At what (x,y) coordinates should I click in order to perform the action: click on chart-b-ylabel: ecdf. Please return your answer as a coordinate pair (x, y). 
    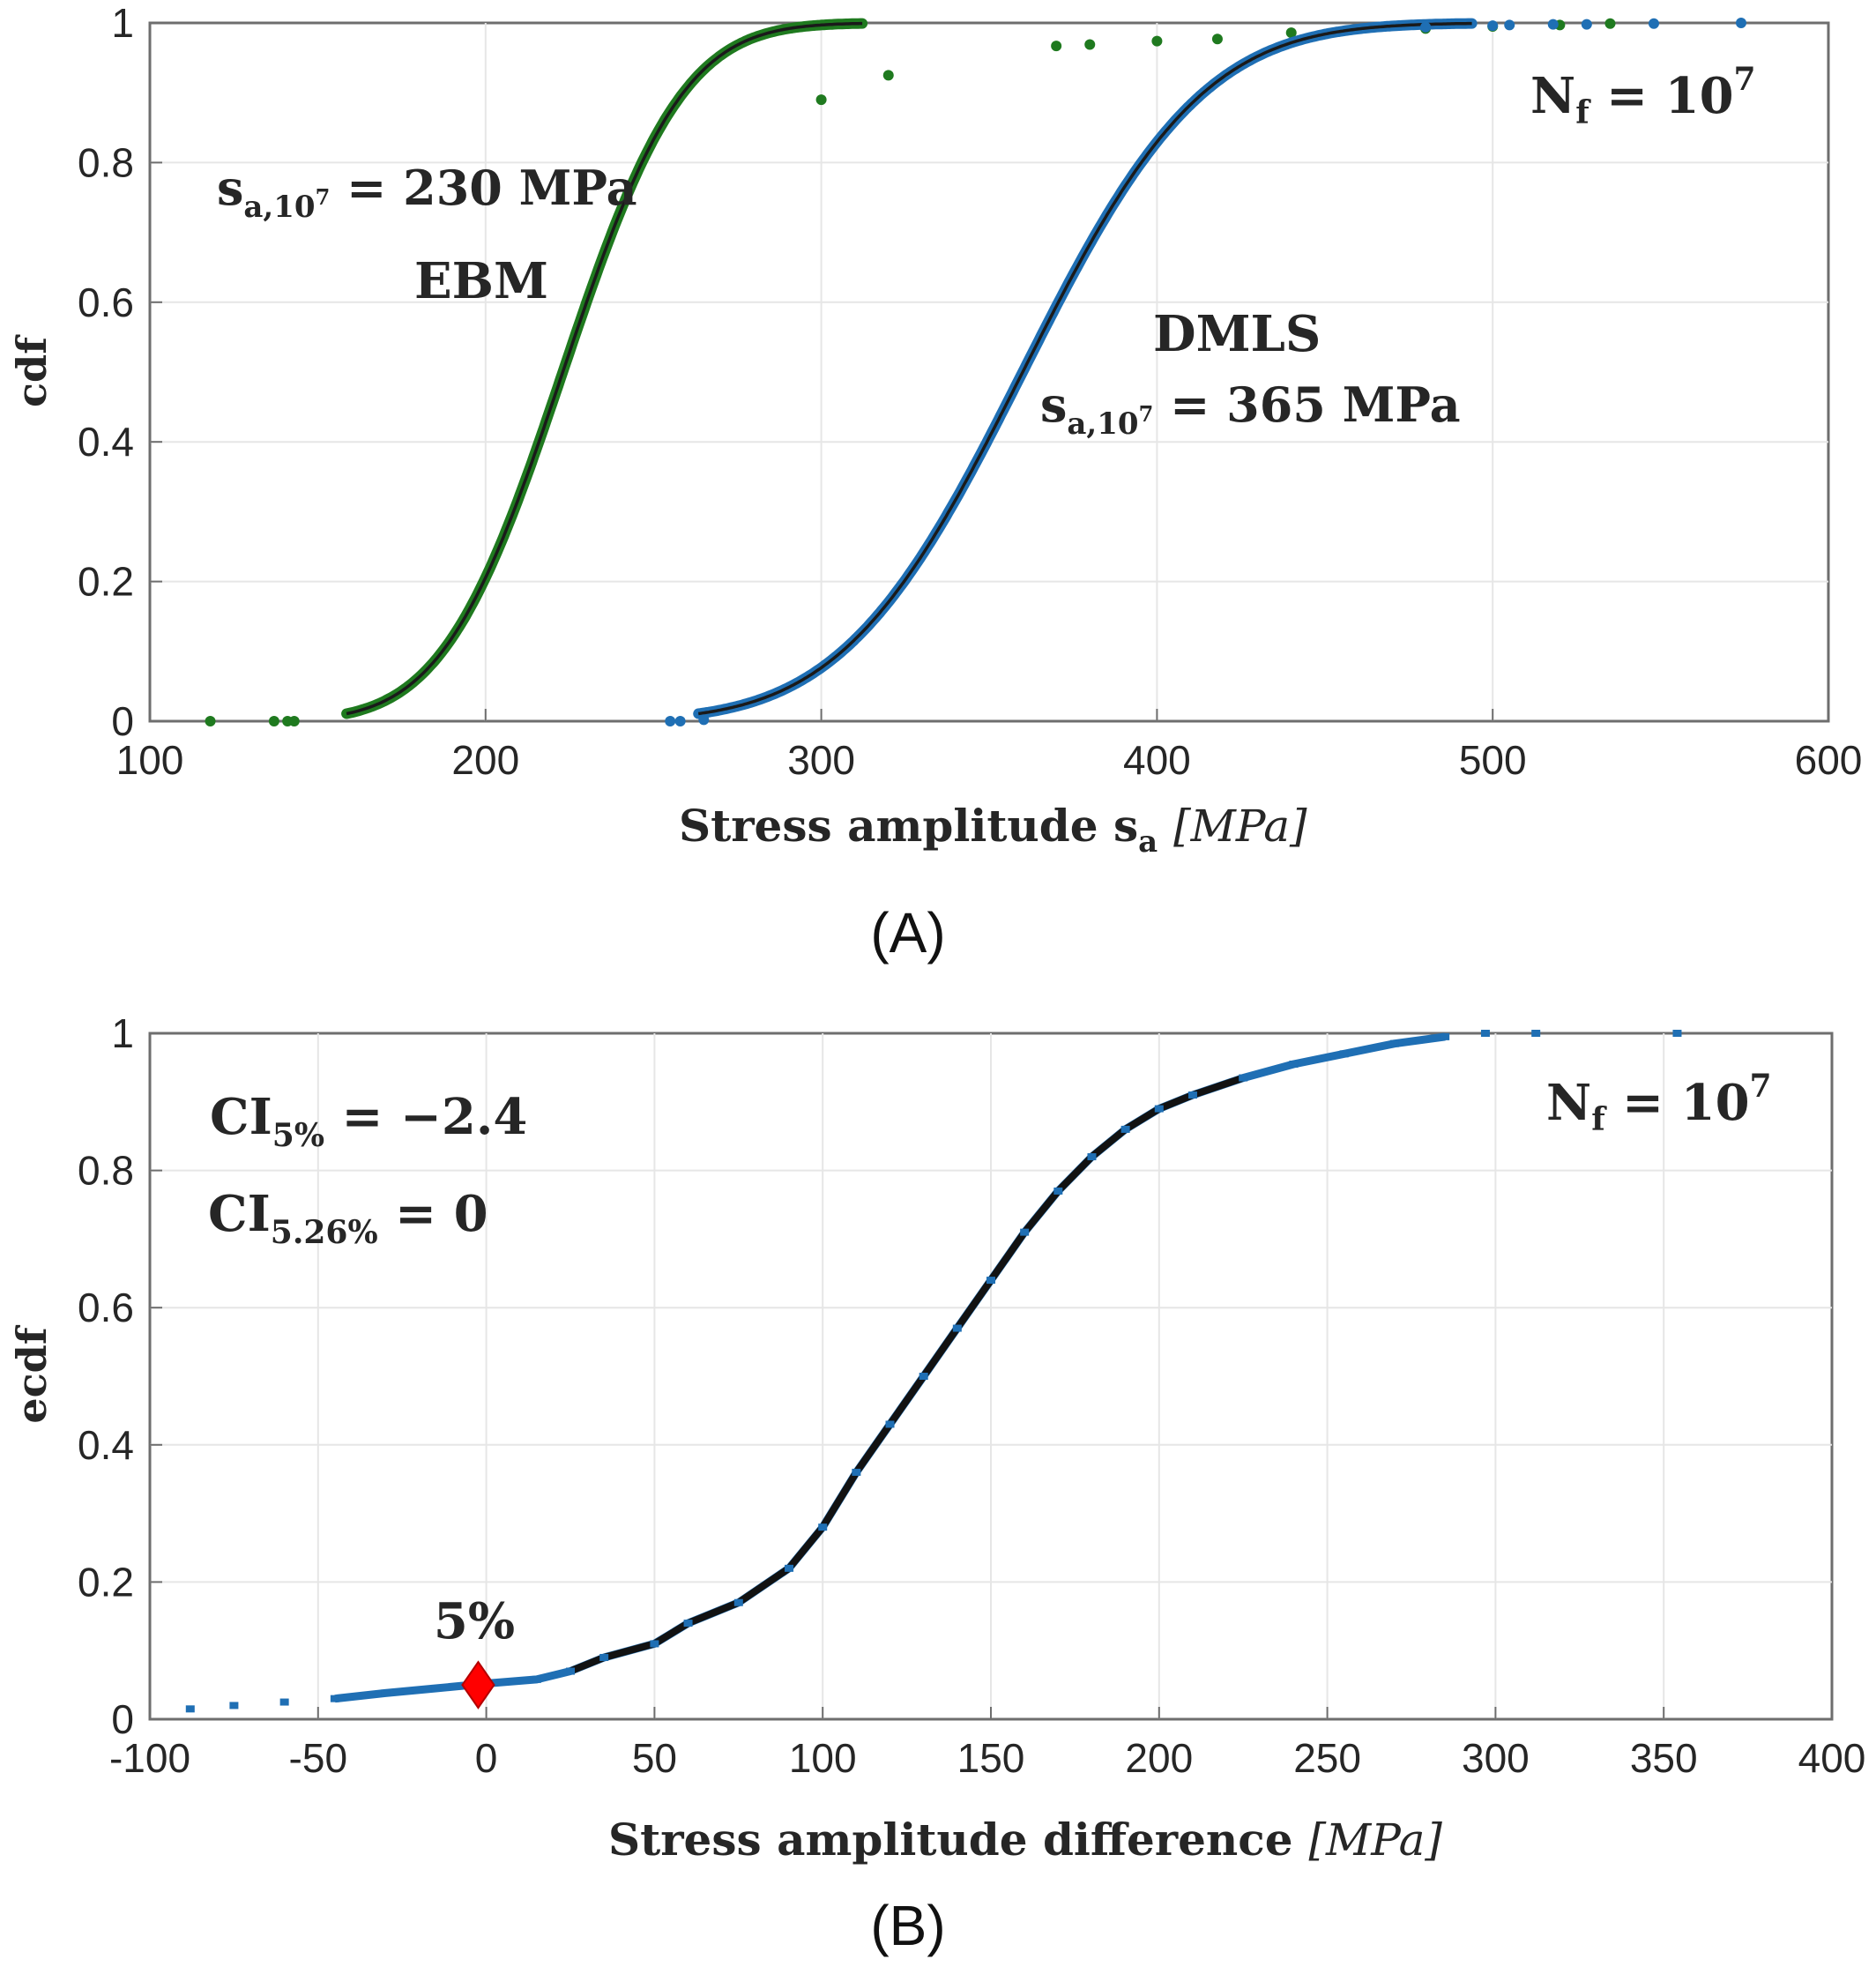
    Looking at the image, I should click on (32, 1373).